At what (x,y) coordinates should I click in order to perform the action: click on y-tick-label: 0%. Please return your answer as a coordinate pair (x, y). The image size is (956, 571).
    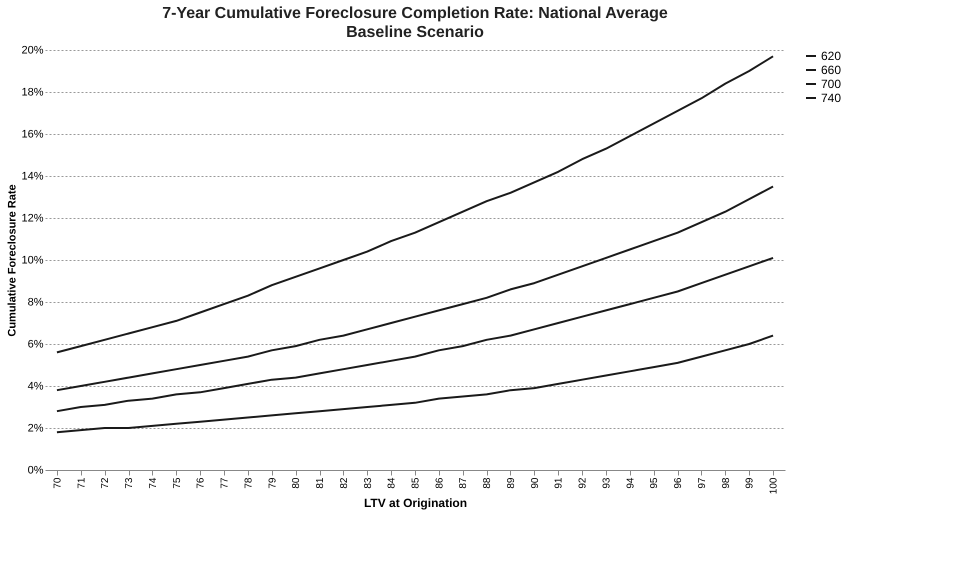
    Looking at the image, I should click on (36, 470).